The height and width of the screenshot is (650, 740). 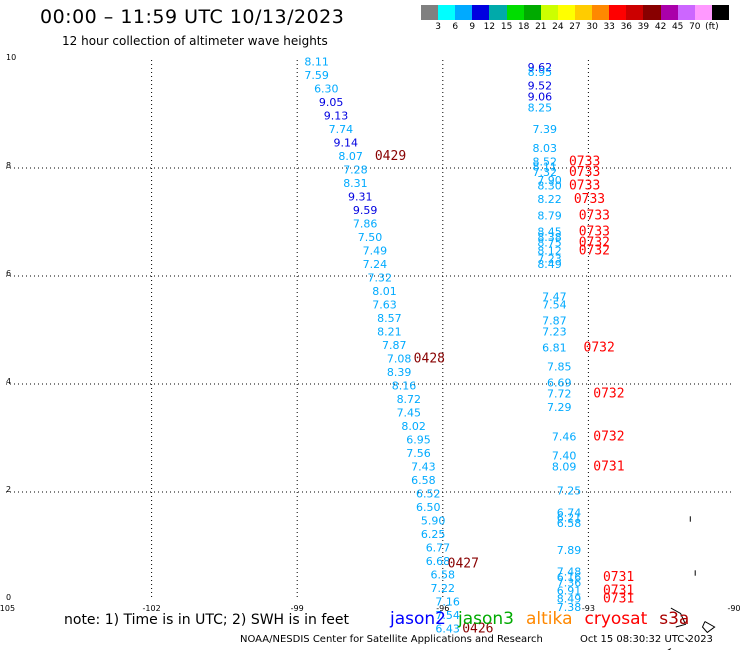 What do you see at coordinates (7, 608) in the screenshot?
I see `x-tick-label: -105` at bounding box center [7, 608].